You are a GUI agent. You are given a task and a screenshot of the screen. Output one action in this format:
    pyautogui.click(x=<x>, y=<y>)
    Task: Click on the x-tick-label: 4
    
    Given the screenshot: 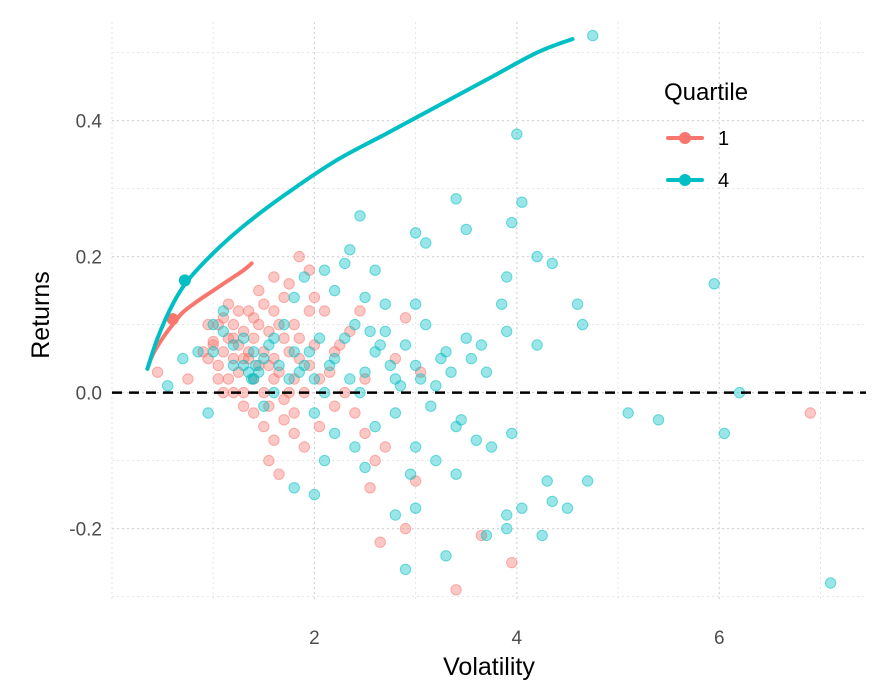 What is the action you would take?
    pyautogui.click(x=517, y=638)
    